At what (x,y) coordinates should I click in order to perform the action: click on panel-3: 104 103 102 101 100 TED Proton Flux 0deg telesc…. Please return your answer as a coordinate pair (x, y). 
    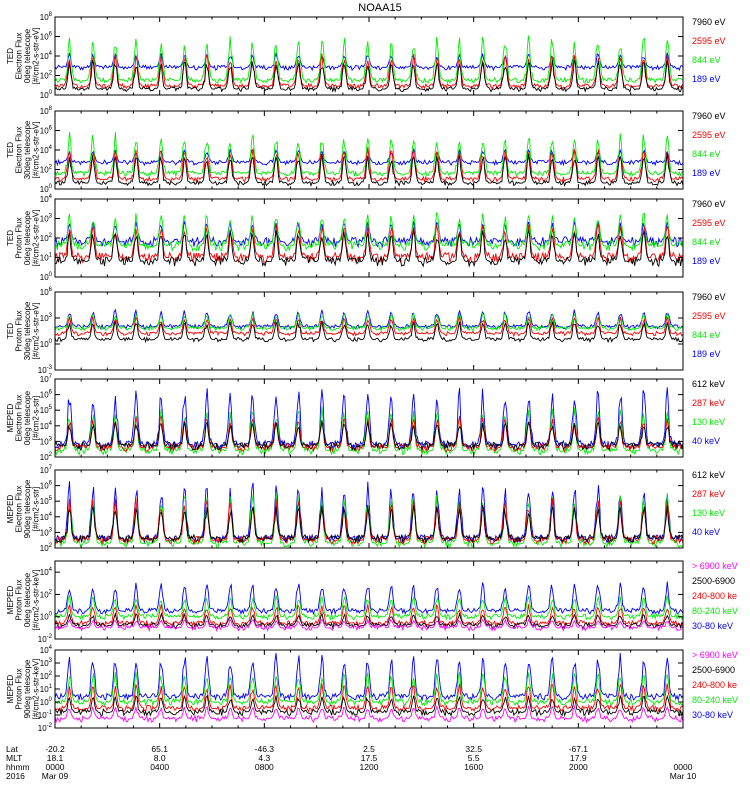
    Looking at the image, I should click on (366, 238).